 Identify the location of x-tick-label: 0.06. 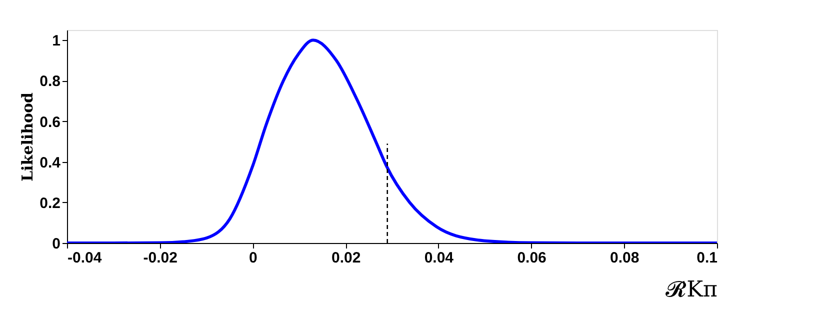
(531, 258).